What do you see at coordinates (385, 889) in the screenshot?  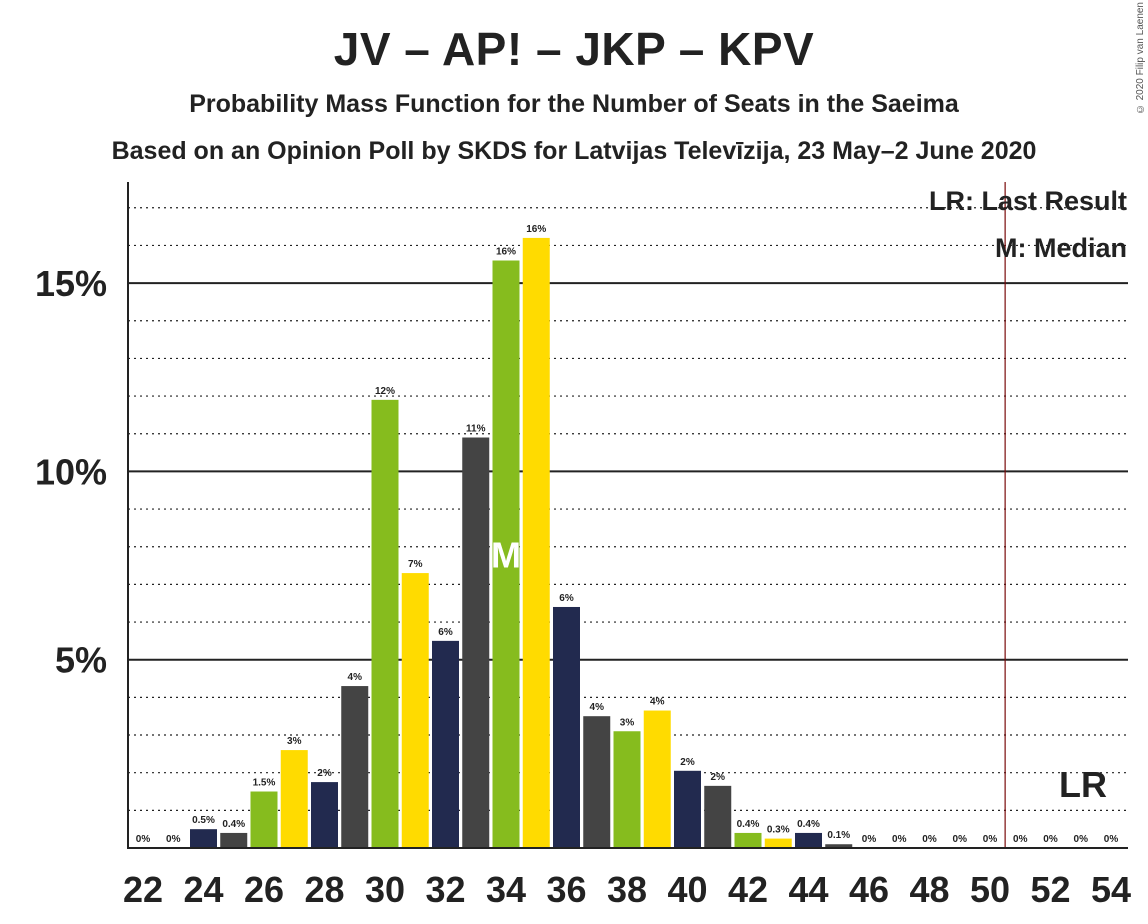 I see `x-tick-label: 30` at bounding box center [385, 889].